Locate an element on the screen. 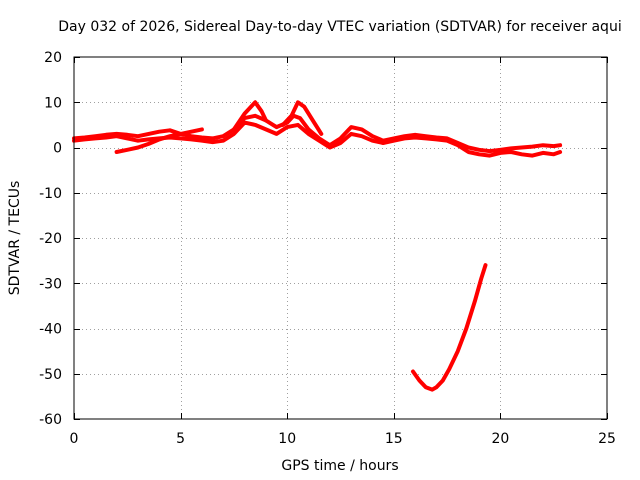 This screenshot has height=480, width=640. y-tick-label: 10 is located at coordinates (53, 103).